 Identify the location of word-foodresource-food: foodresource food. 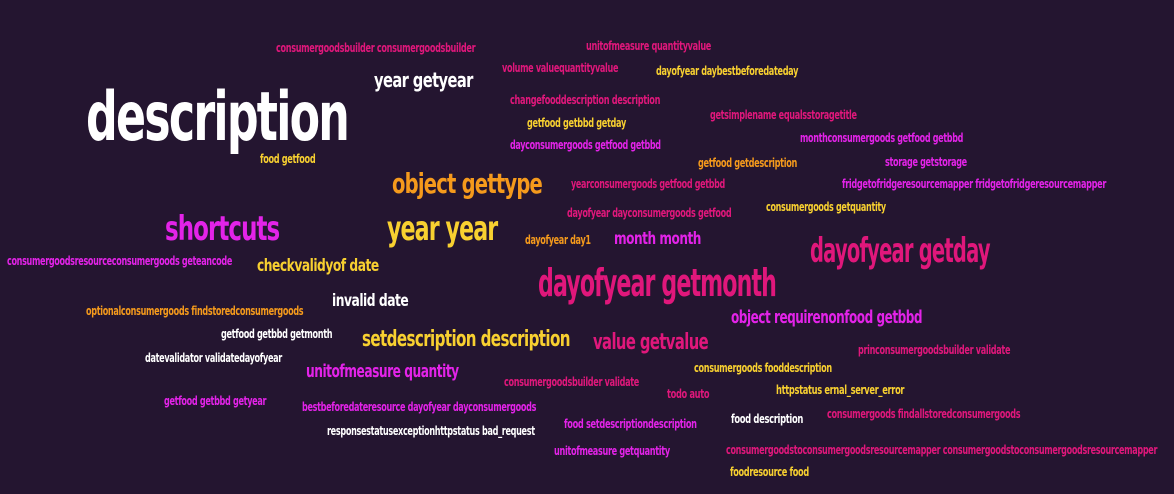
(769, 472).